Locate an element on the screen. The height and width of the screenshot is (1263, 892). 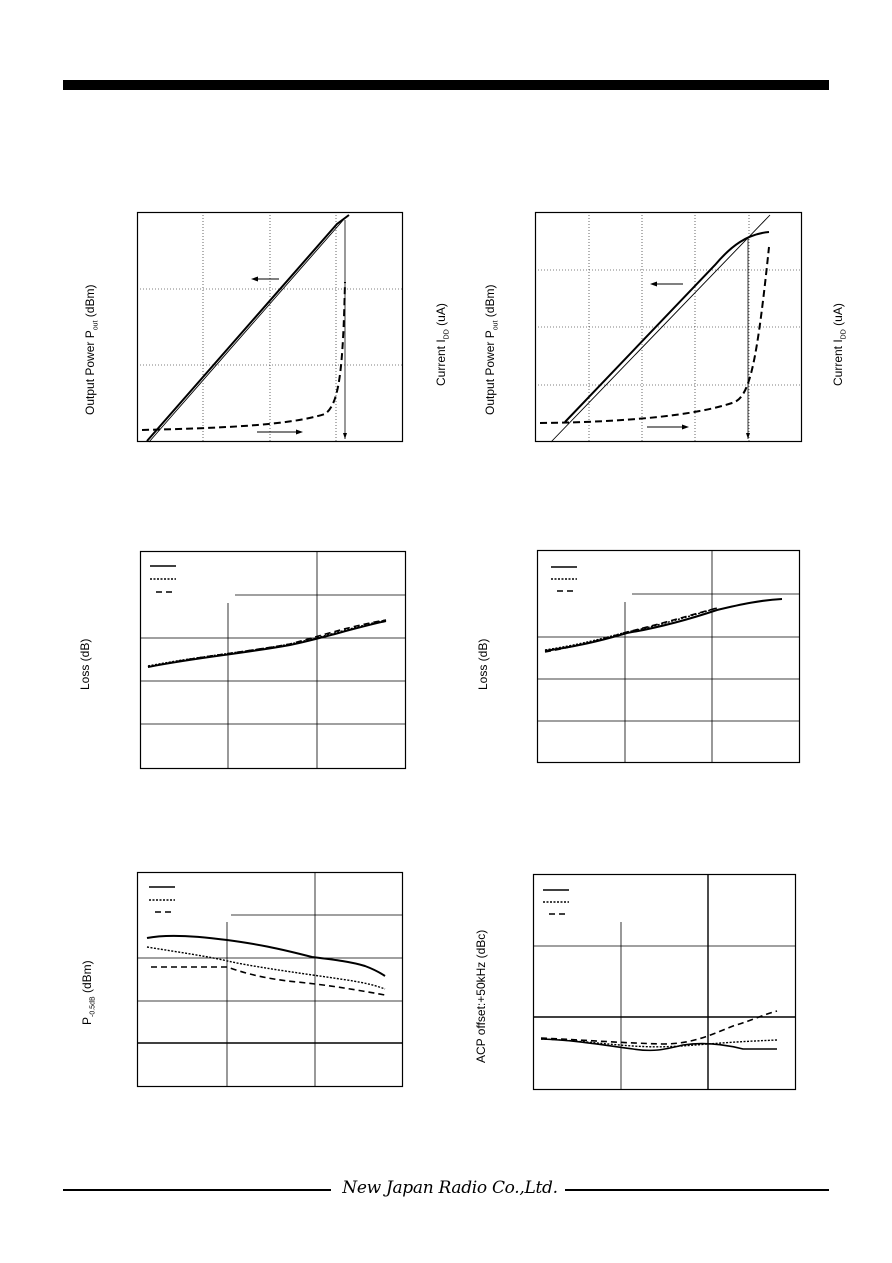
footer-line-left is located at coordinates (197, 1190).